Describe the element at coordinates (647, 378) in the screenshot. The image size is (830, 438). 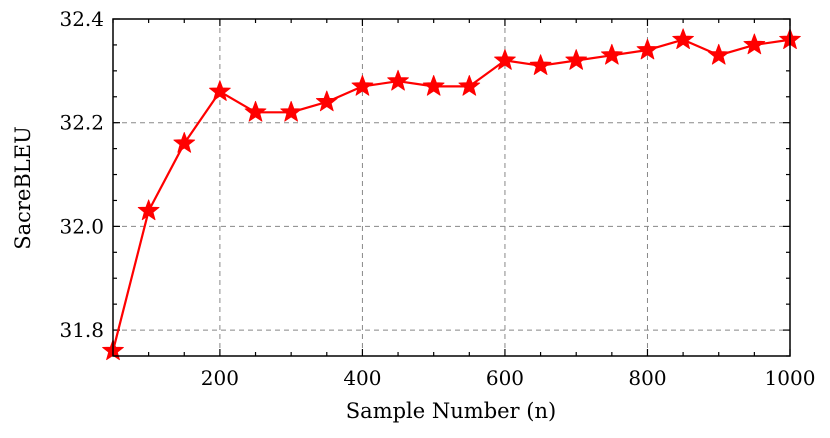
I see `x-tick-label: 800` at that location.